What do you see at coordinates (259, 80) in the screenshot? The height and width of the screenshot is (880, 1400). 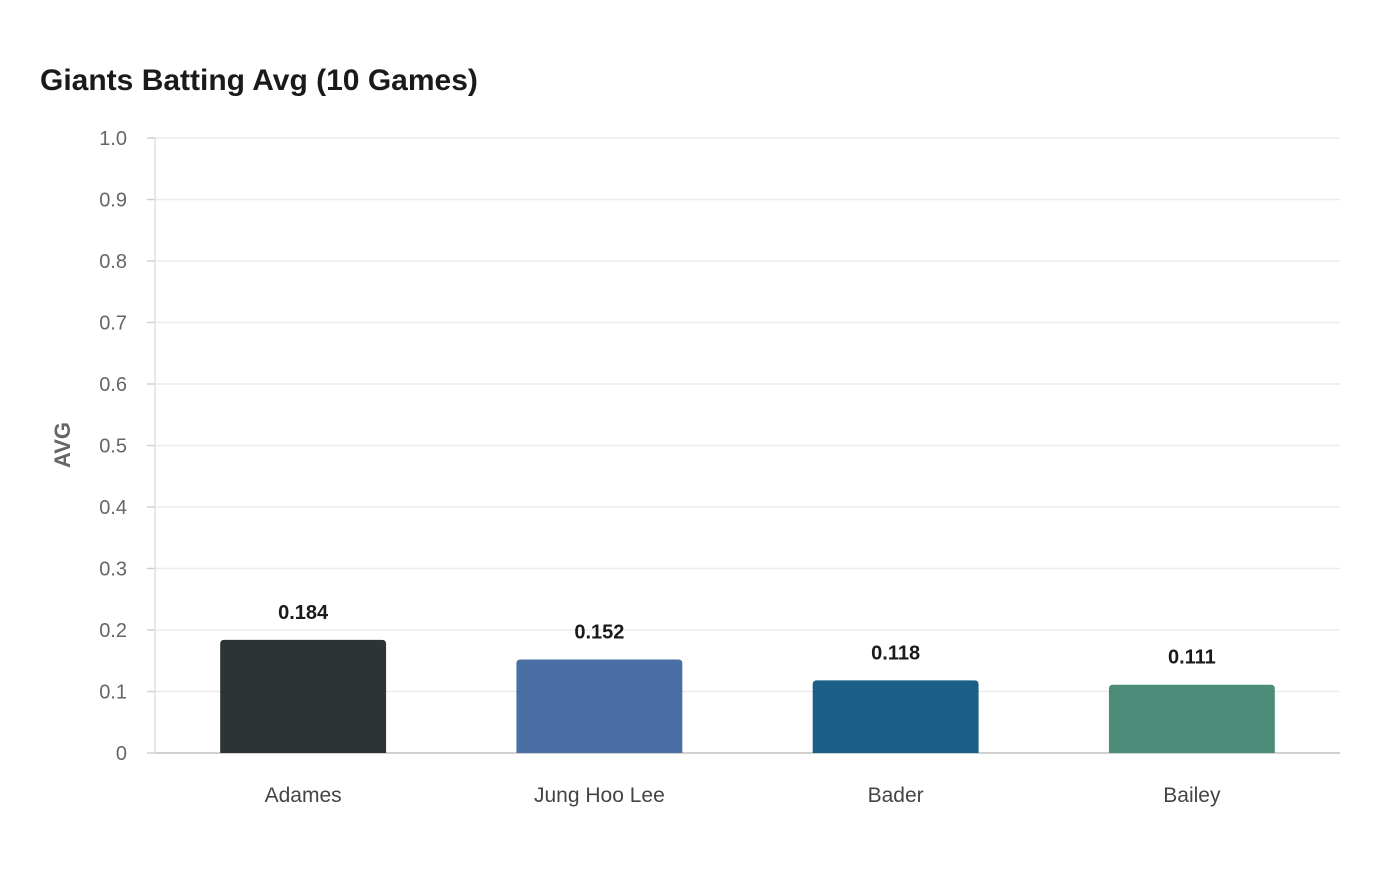 I see `chart-title: Giants Batting Avg (10 Games)` at bounding box center [259, 80].